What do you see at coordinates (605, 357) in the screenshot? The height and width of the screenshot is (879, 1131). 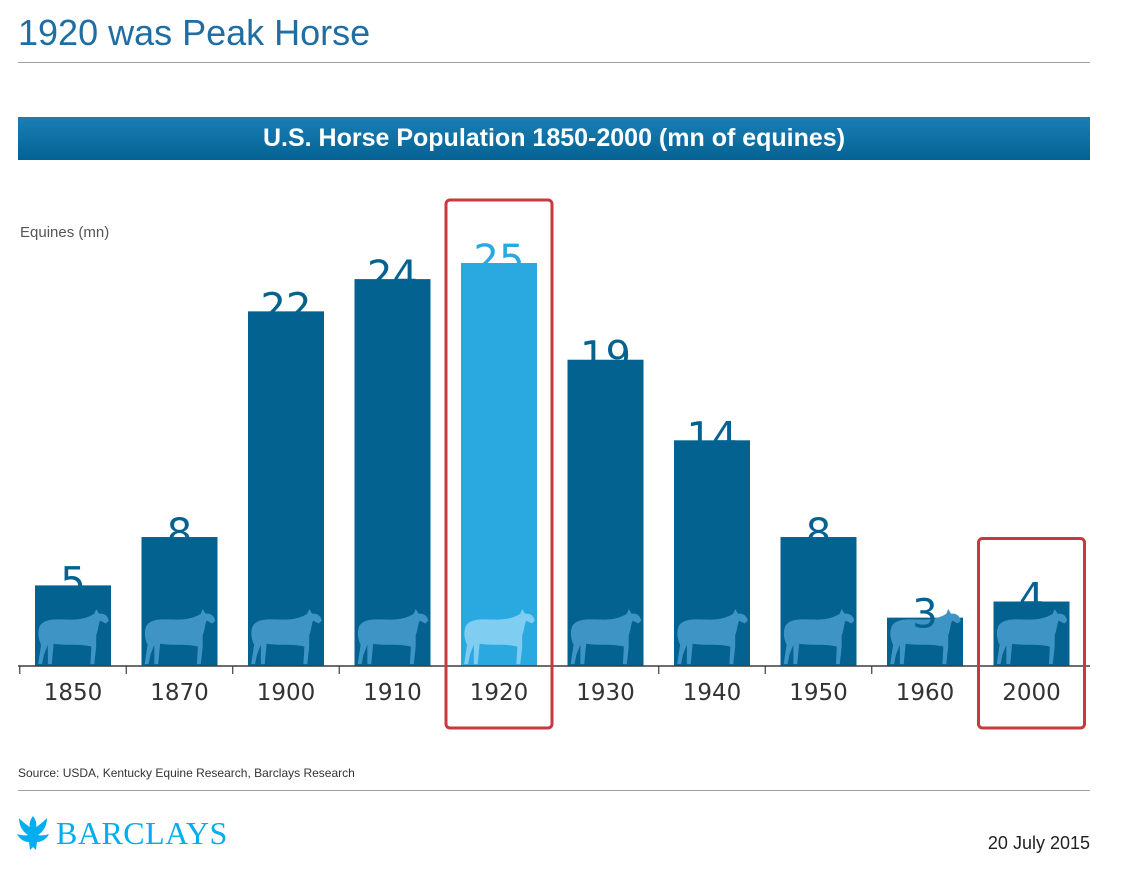 I see `value-label-1930: 19` at bounding box center [605, 357].